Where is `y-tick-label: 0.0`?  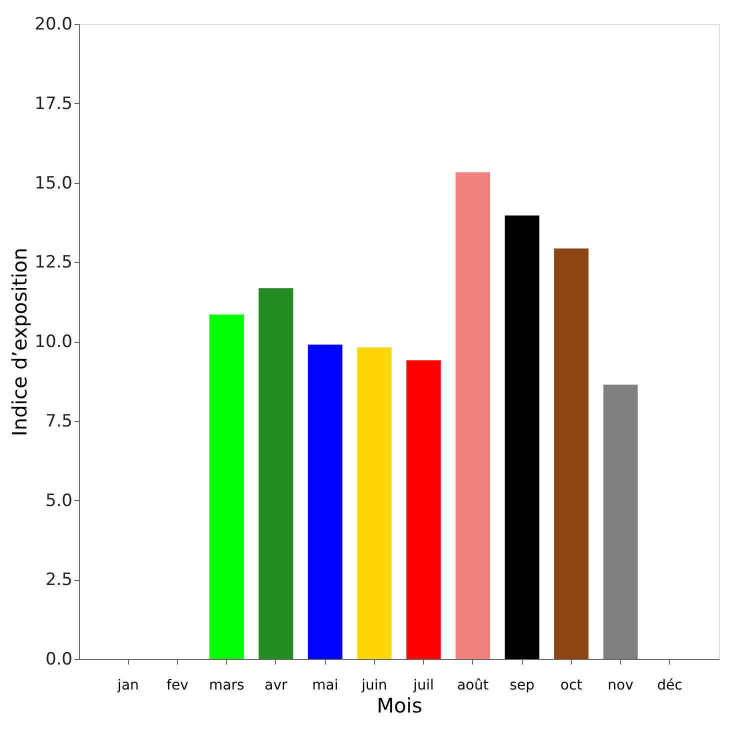
y-tick-label: 0.0 is located at coordinates (58, 660).